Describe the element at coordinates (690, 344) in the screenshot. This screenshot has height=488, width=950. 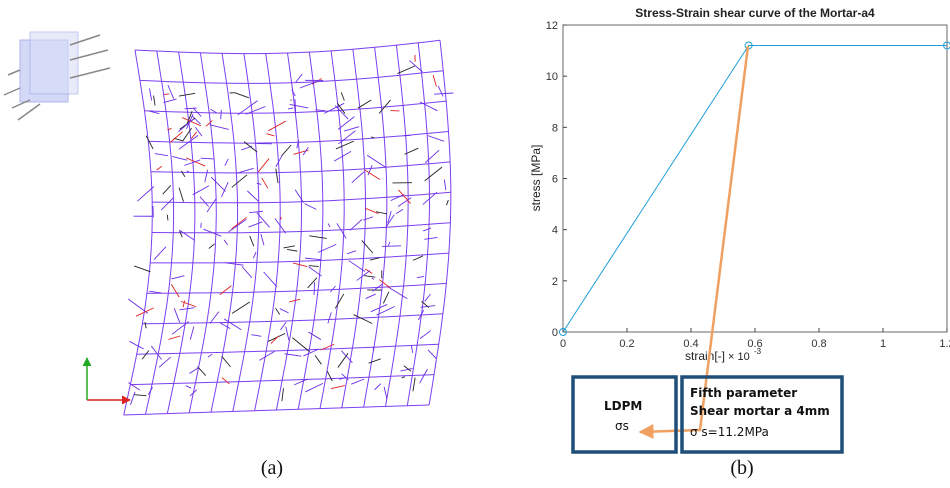
I see `x-tick-label: 0.4` at that location.